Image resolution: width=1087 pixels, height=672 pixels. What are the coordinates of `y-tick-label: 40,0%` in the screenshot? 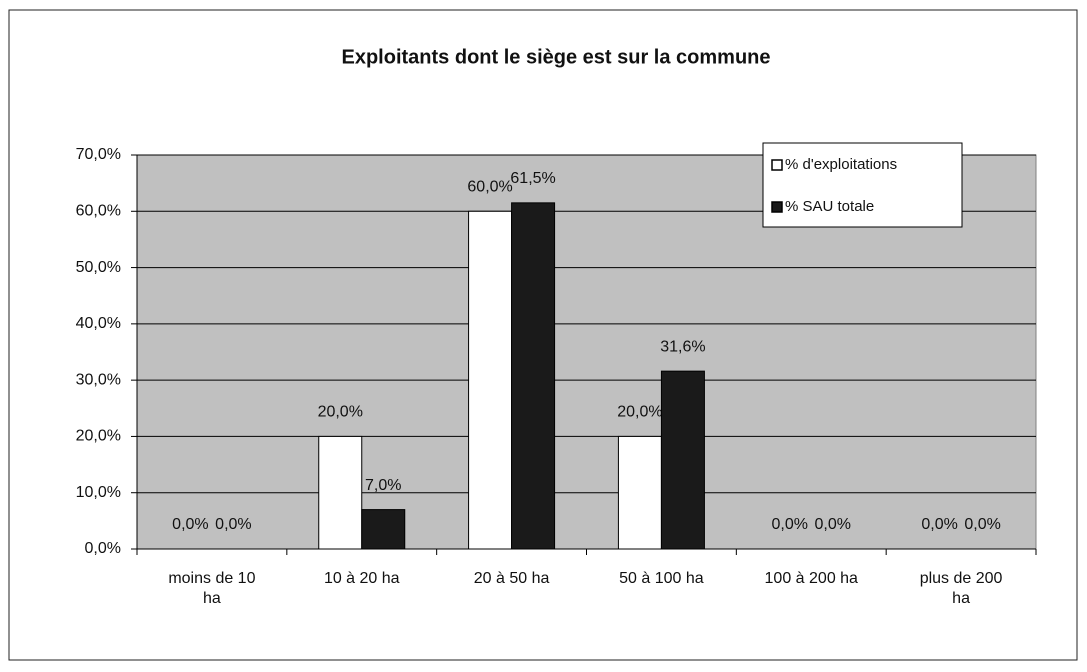 It's located at (98, 323).